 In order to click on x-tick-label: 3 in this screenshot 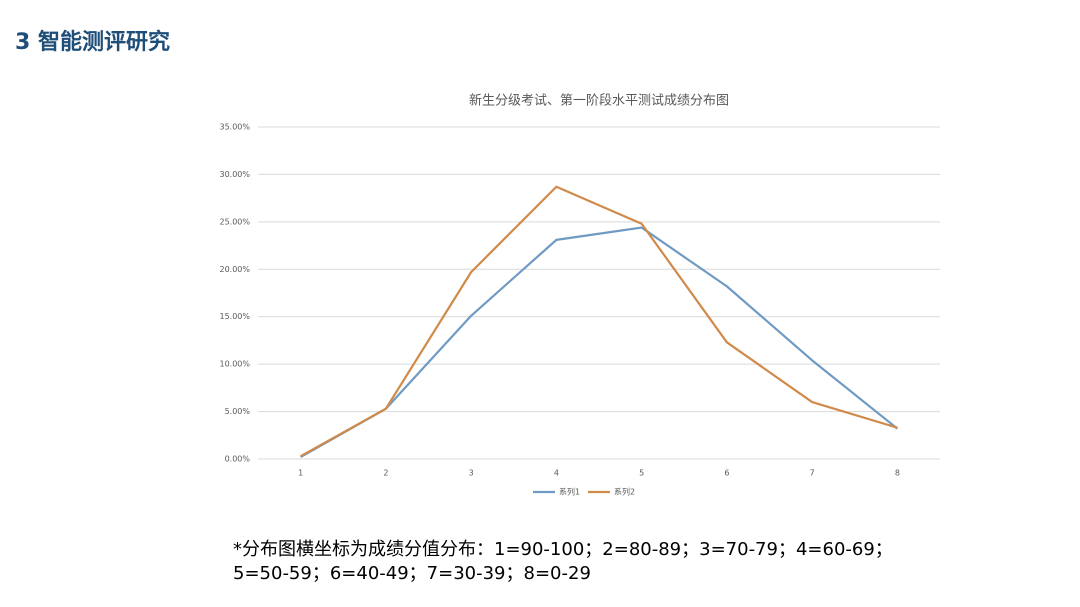, I will do `click(471, 473)`.